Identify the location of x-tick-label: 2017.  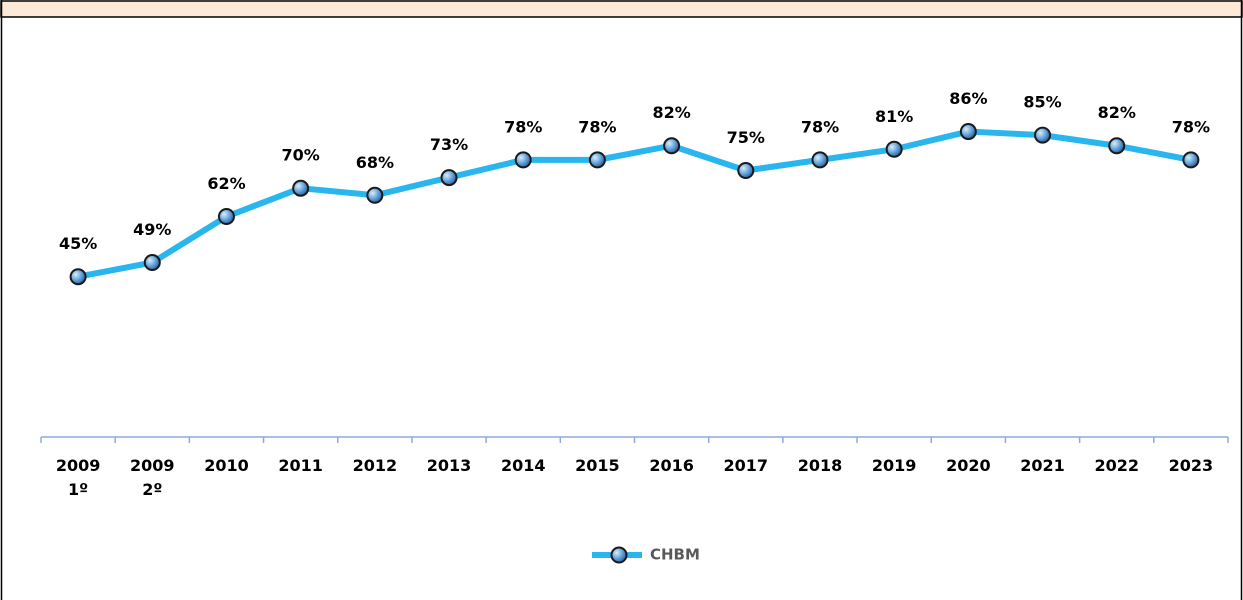
(746, 465).